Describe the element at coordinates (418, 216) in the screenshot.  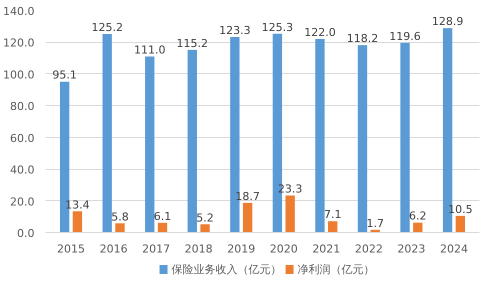
I see `data-label: 6.2` at that location.